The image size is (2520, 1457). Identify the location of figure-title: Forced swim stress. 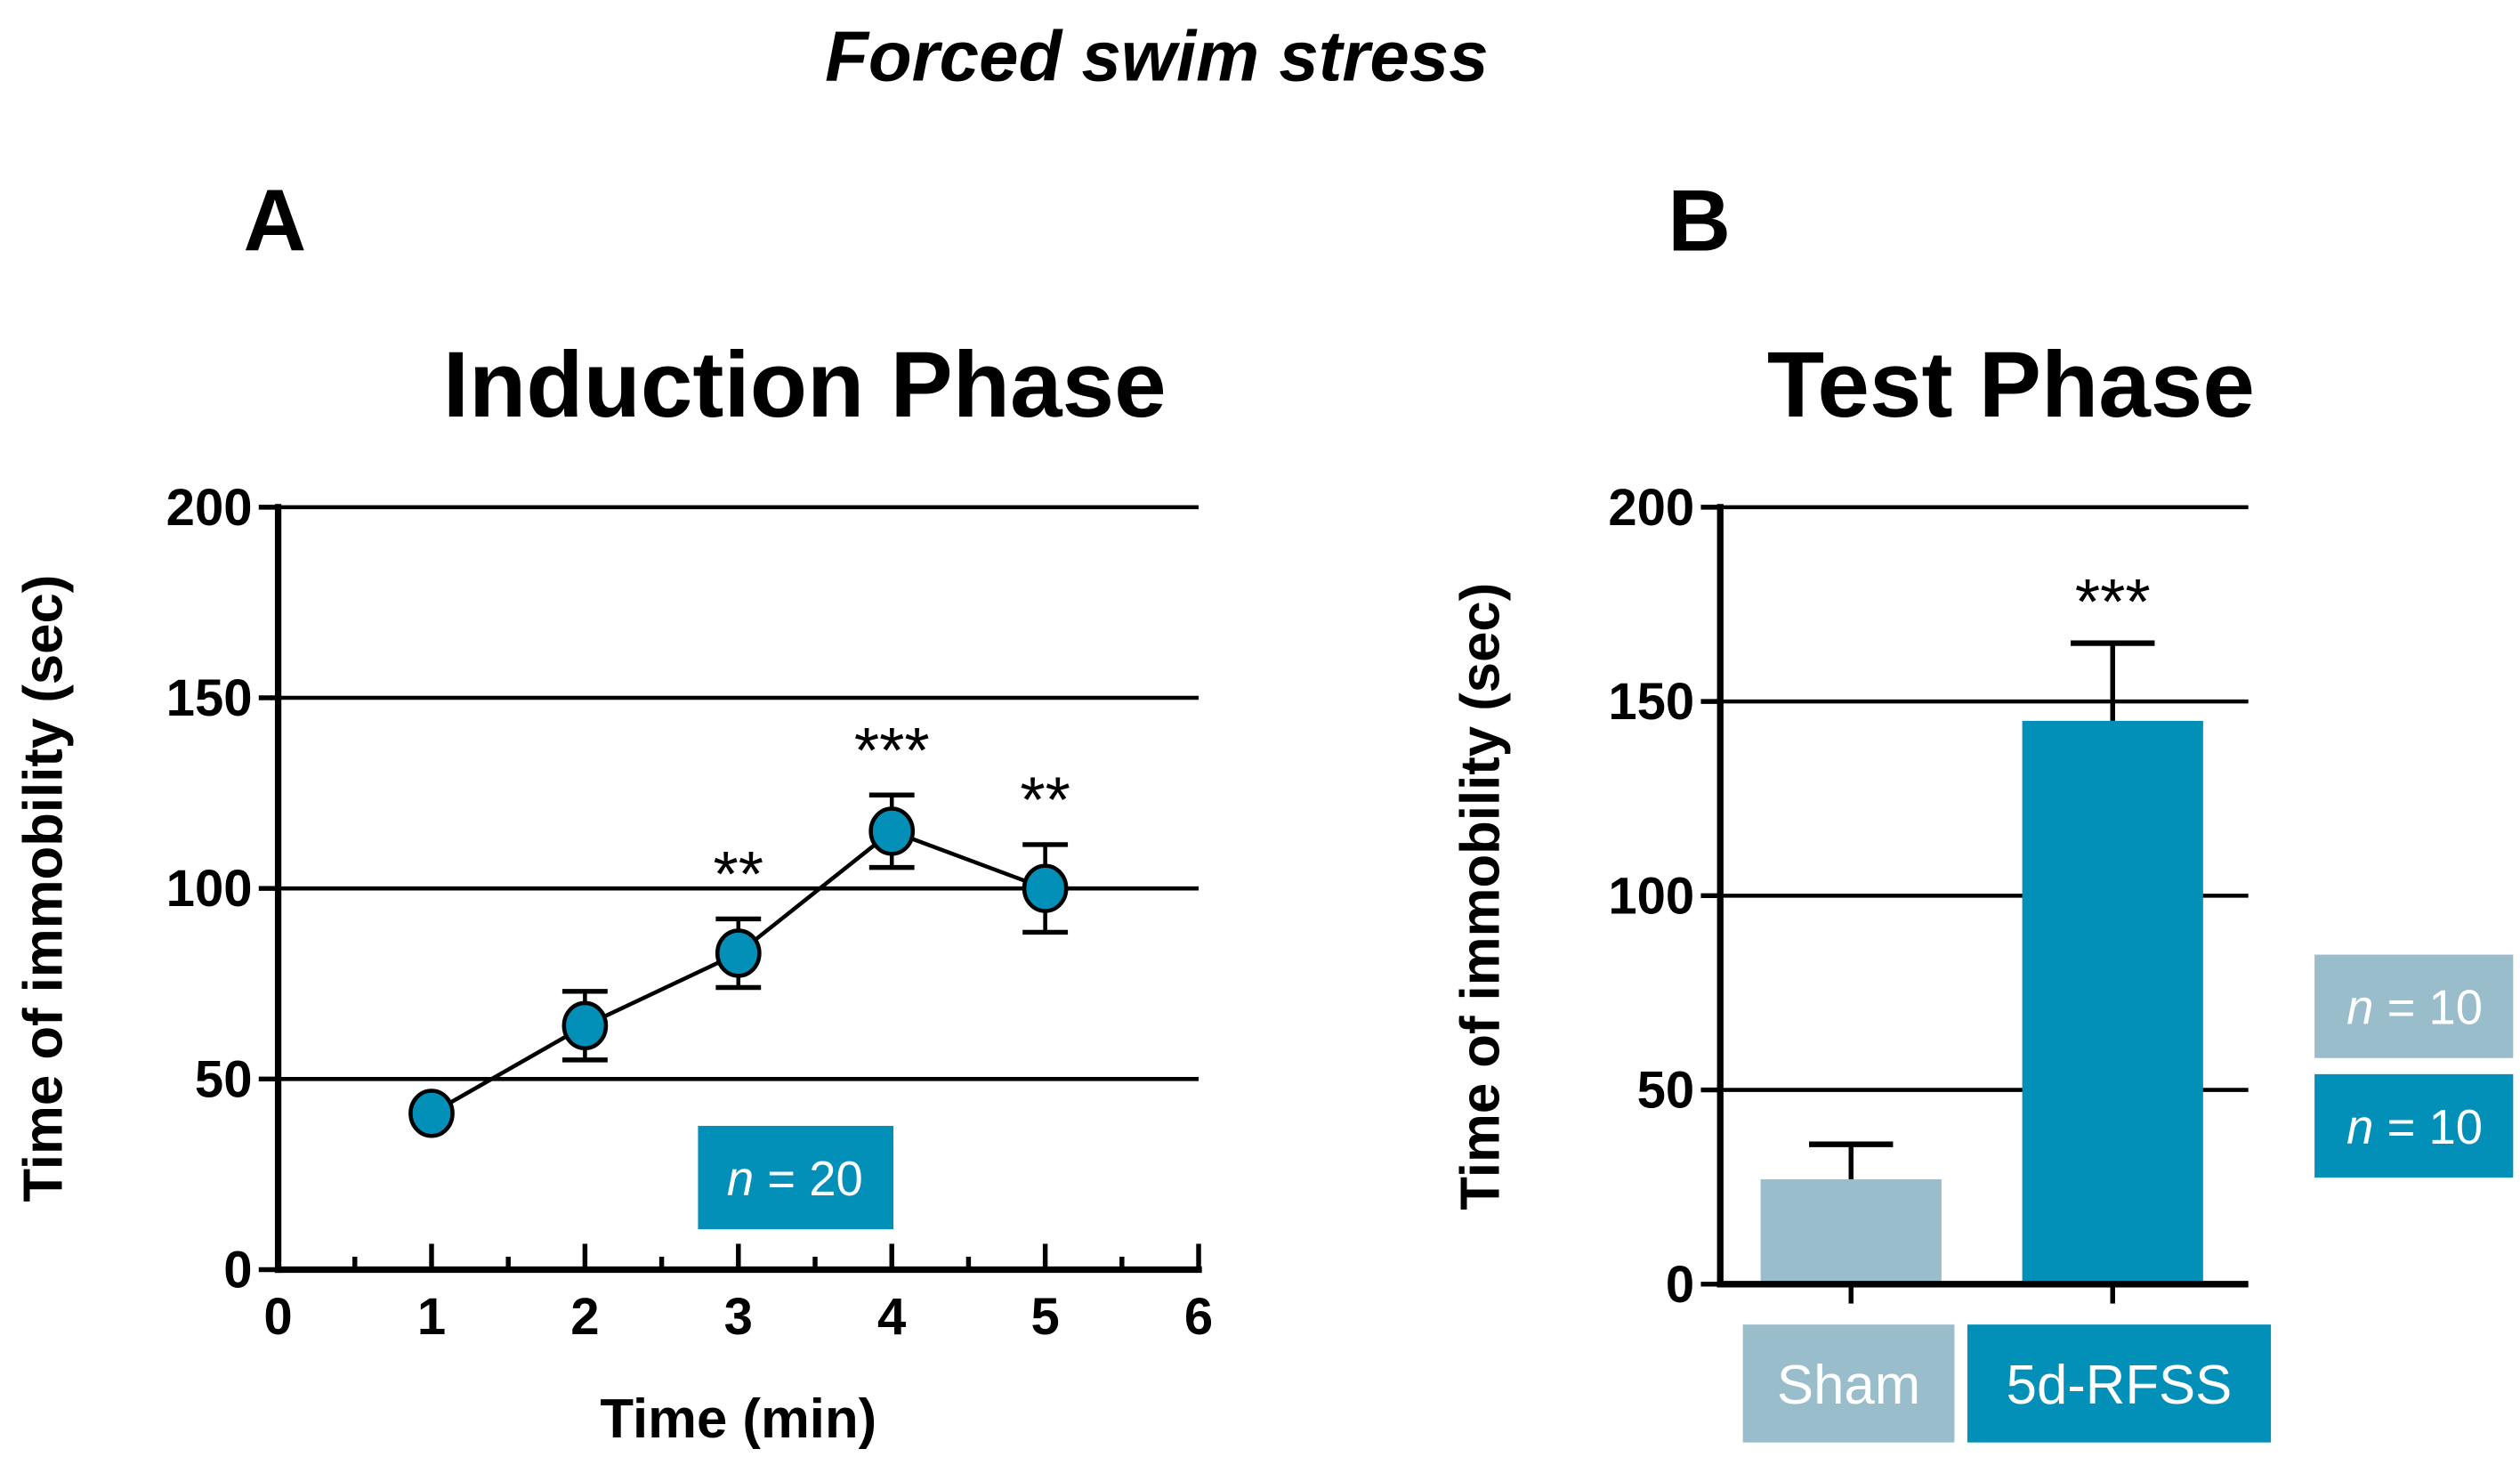
(1157, 56).